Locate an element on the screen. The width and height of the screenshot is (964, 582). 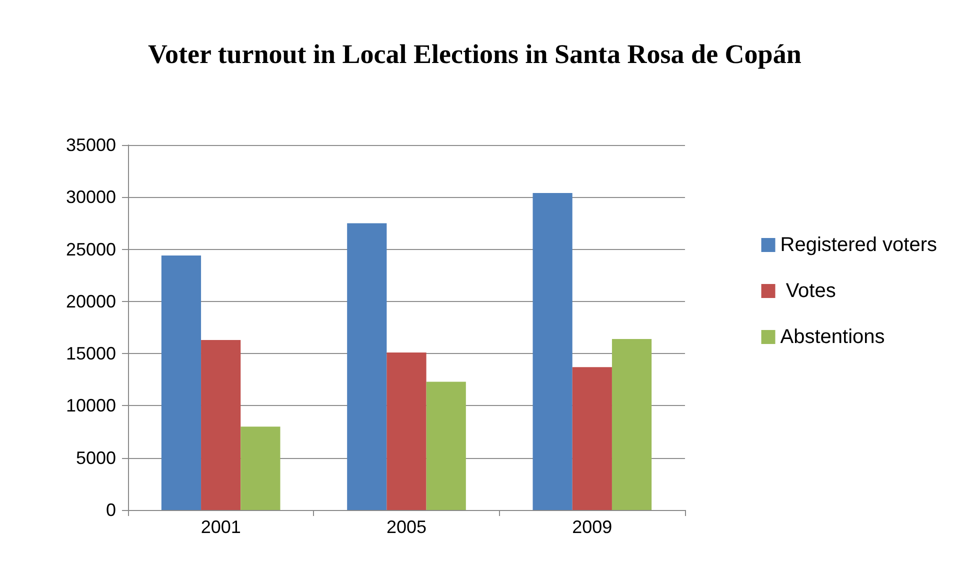
legend-label: Votes is located at coordinates (808, 291).